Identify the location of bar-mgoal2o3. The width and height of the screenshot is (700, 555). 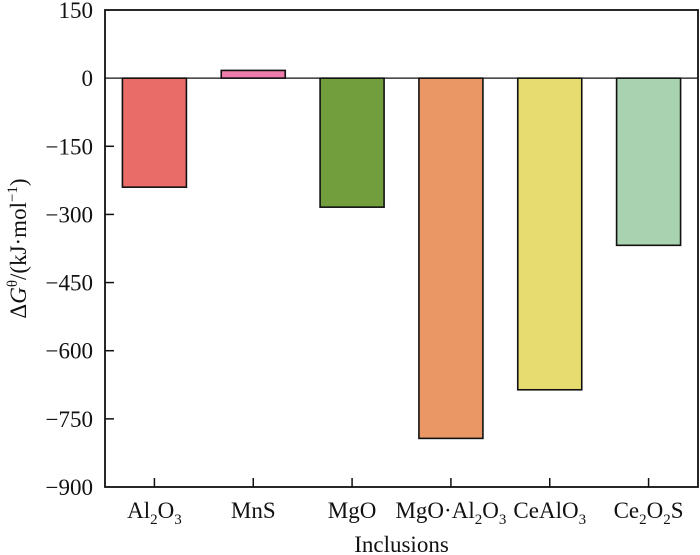
(451, 258).